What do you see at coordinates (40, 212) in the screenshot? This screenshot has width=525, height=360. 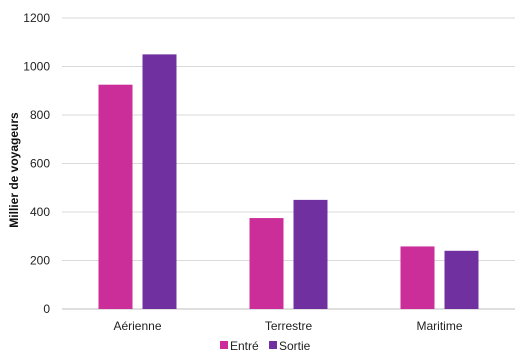 I see `y-tick-label: 400` at bounding box center [40, 212].